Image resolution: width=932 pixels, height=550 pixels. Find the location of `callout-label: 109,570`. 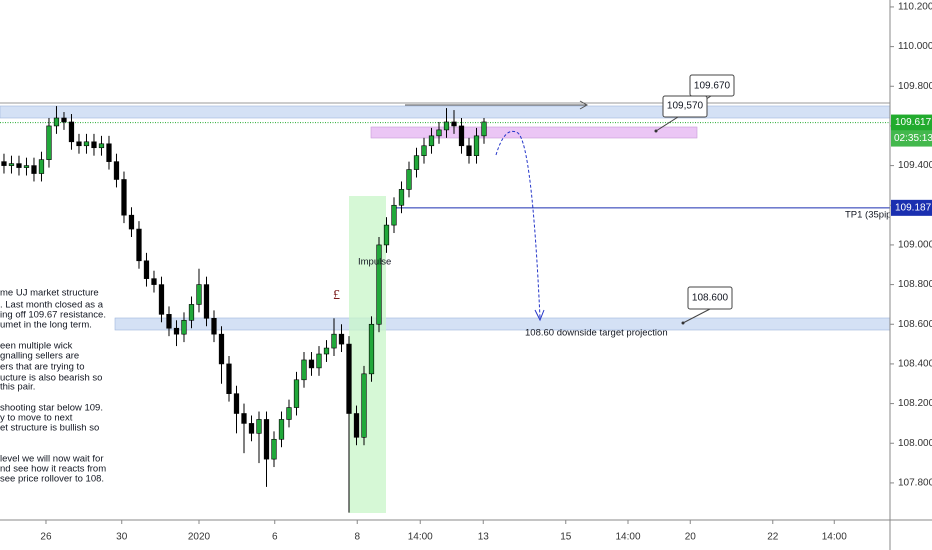

callout-label: 109,570 is located at coordinates (685, 106).